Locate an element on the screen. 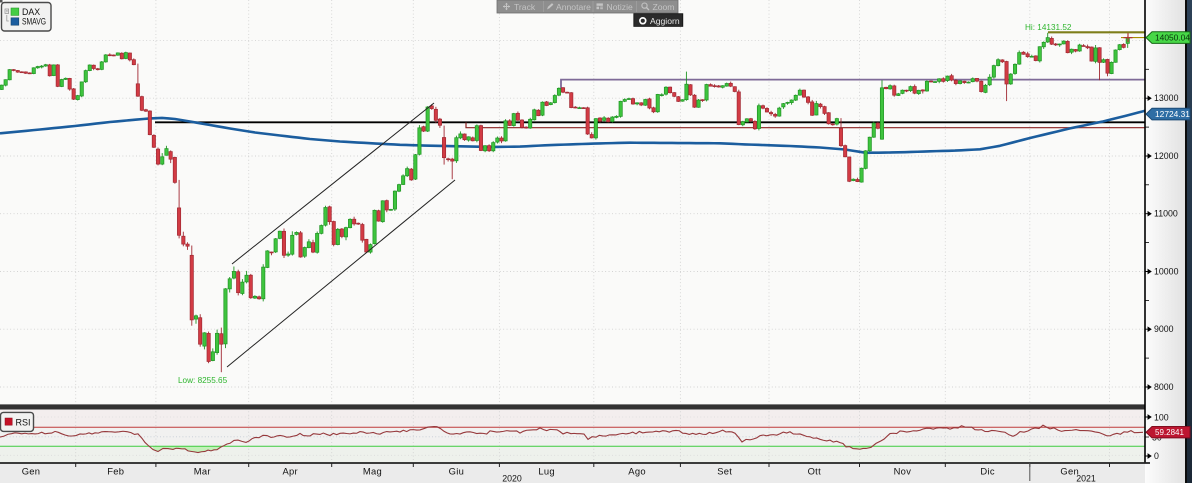 The image size is (1192, 488). svg-text: 11000 is located at coordinates (1166, 214).